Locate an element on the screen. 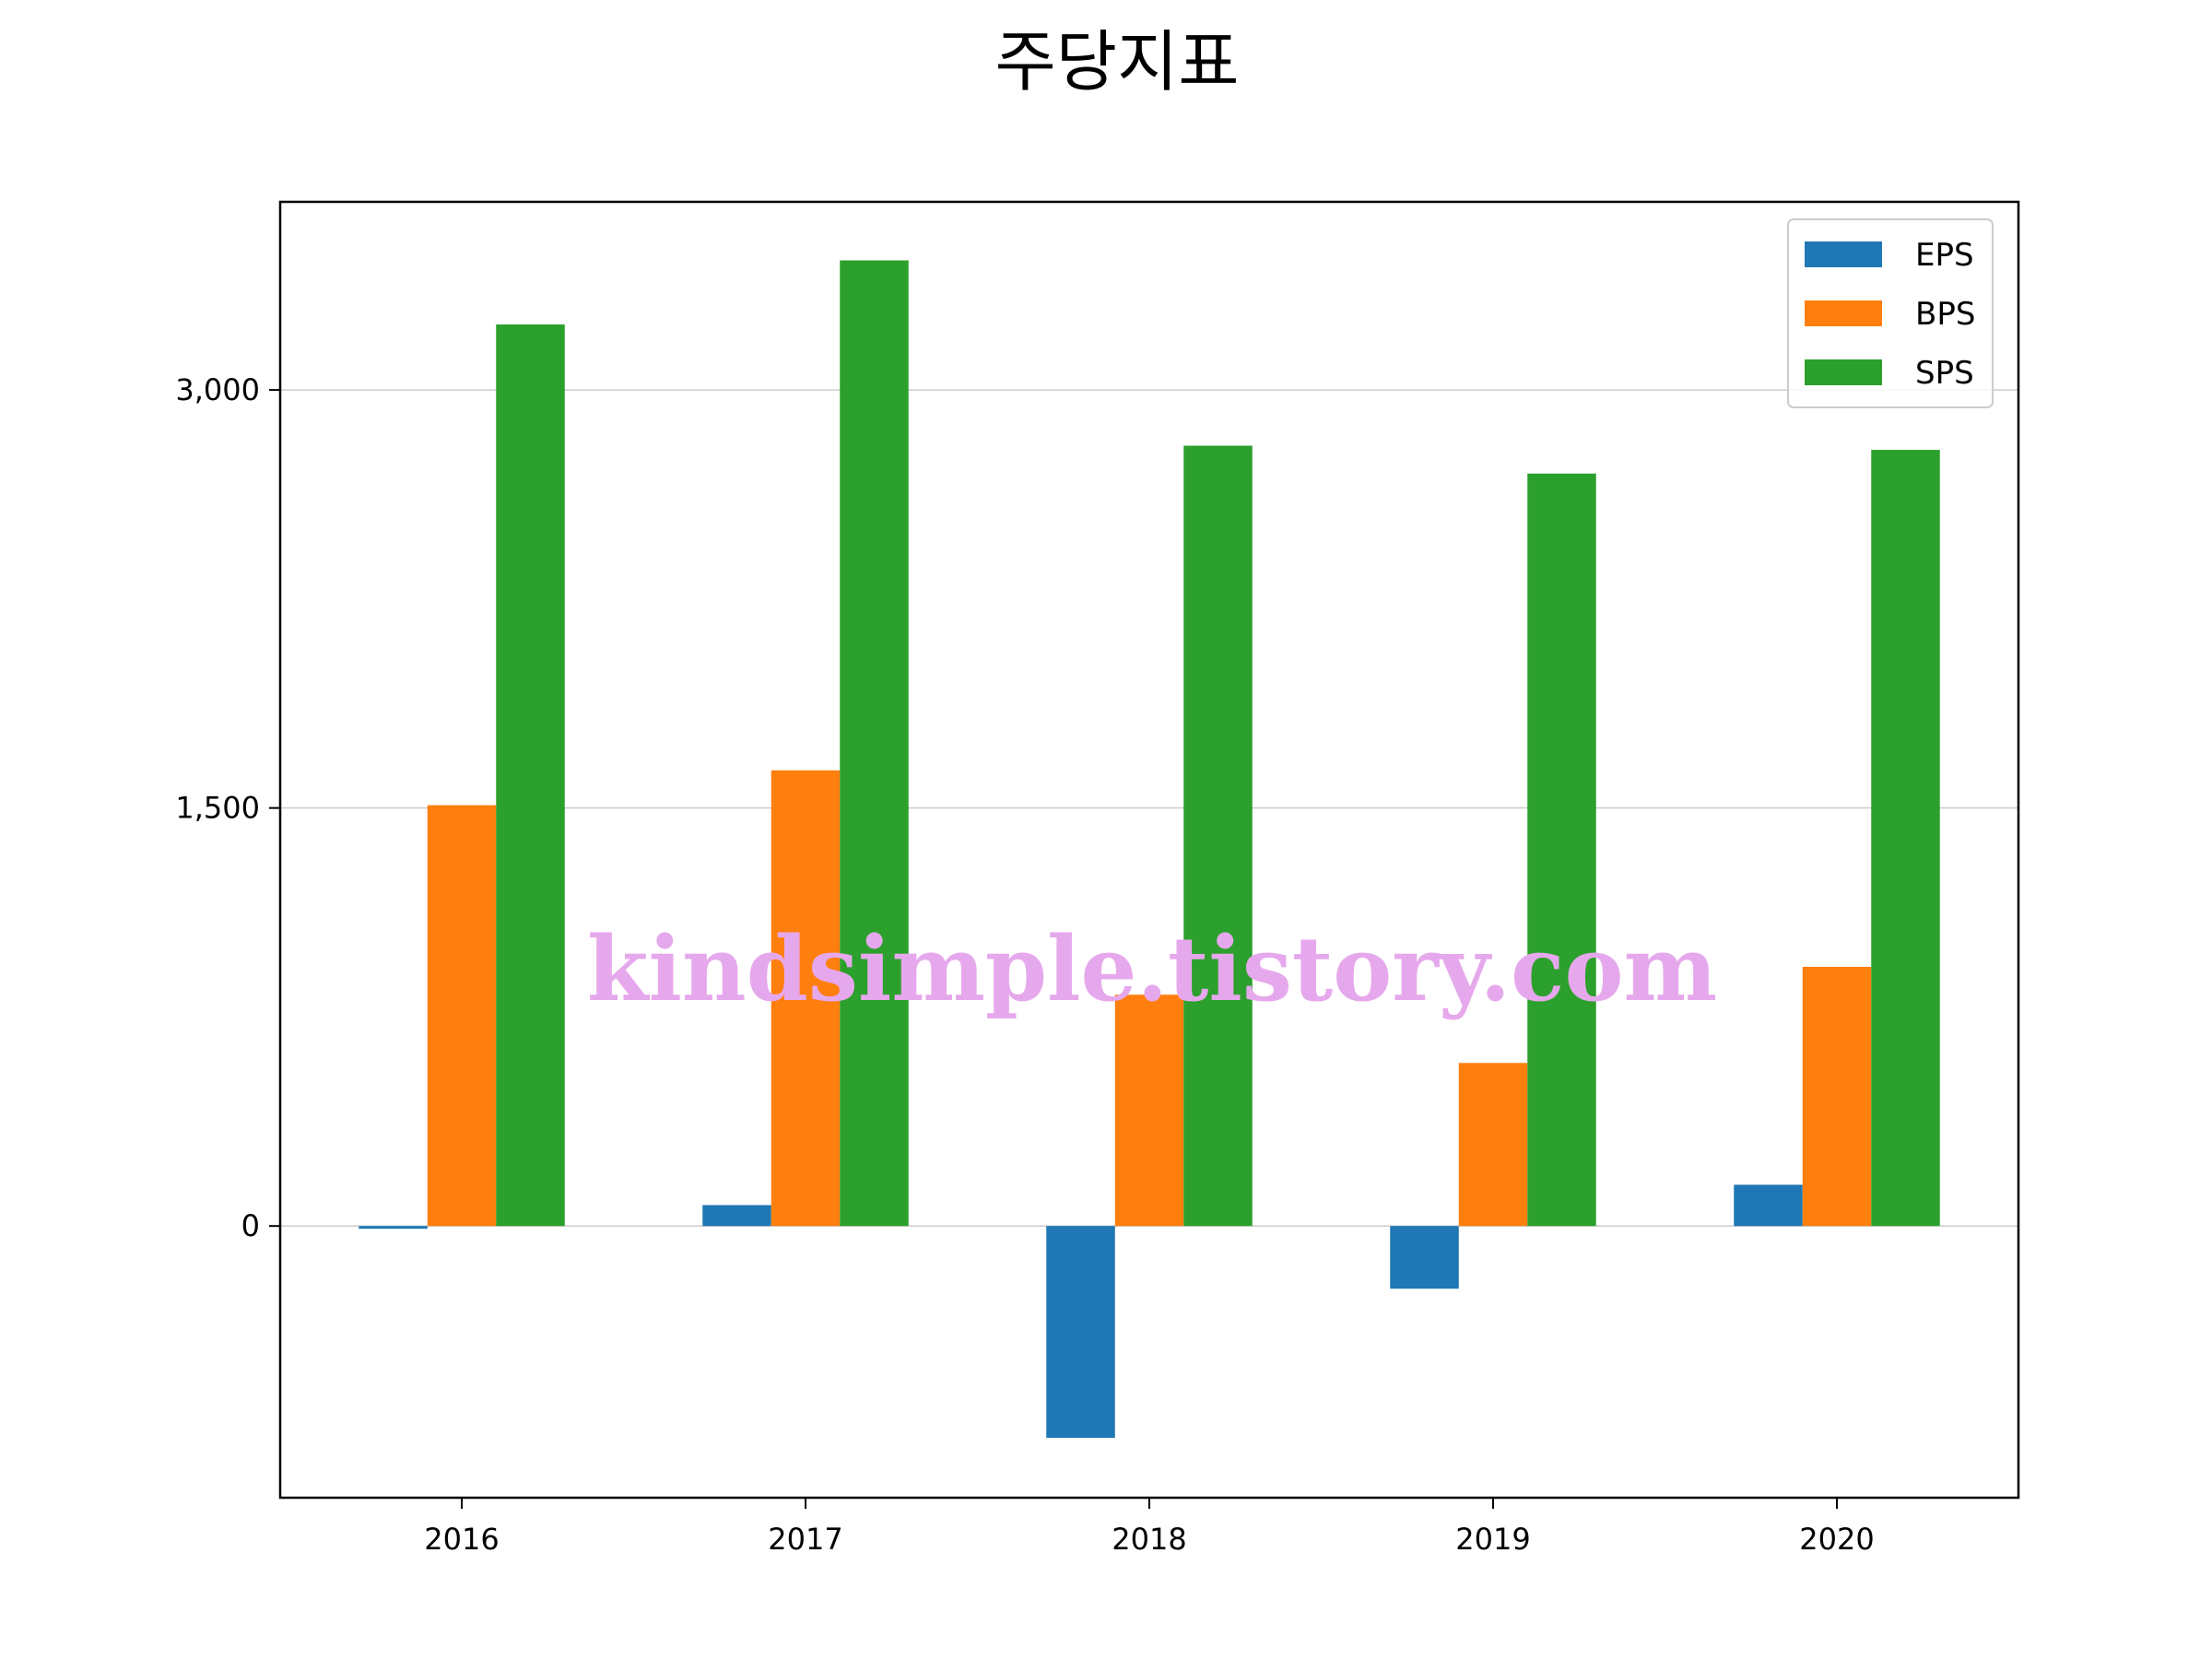 This screenshot has width=2212, height=1659. y-axis: 0 1,500 3,000 is located at coordinates (227, 807).